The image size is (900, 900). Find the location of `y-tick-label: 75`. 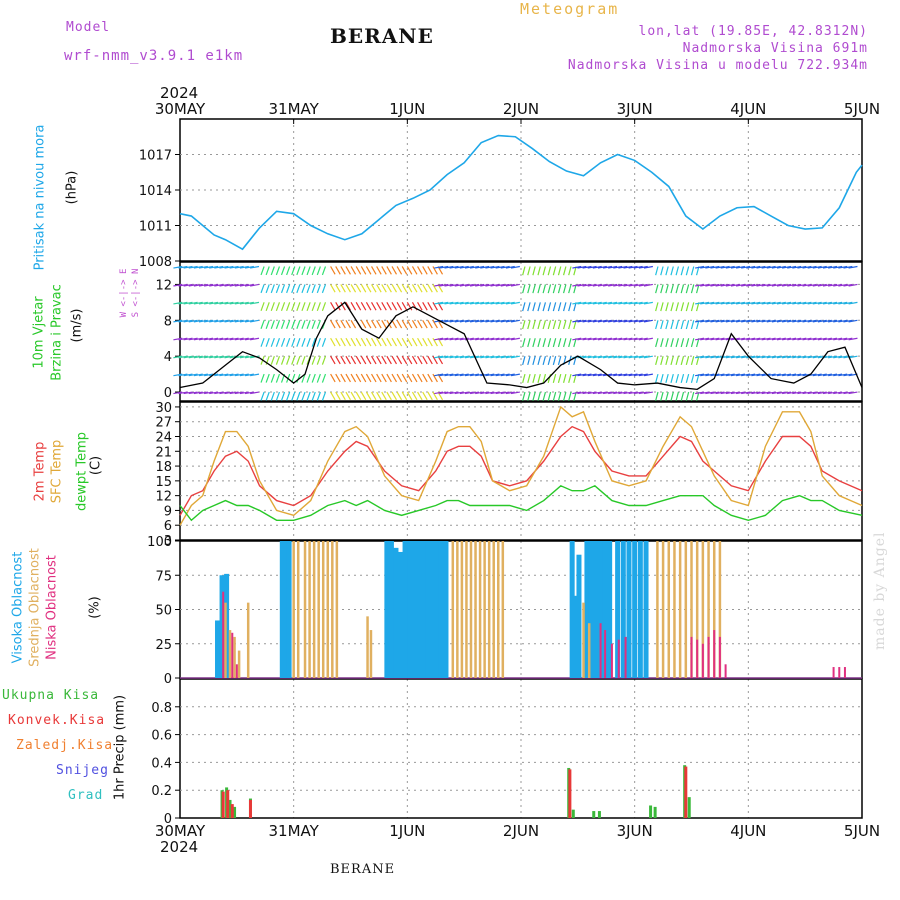

y-tick-label: 75 is located at coordinates (163, 576).